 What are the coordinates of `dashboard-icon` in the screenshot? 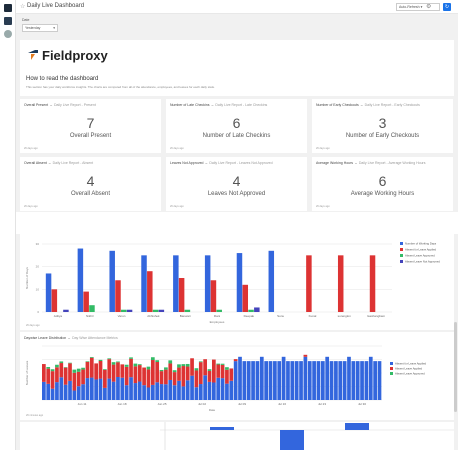 It's located at (8, 21).